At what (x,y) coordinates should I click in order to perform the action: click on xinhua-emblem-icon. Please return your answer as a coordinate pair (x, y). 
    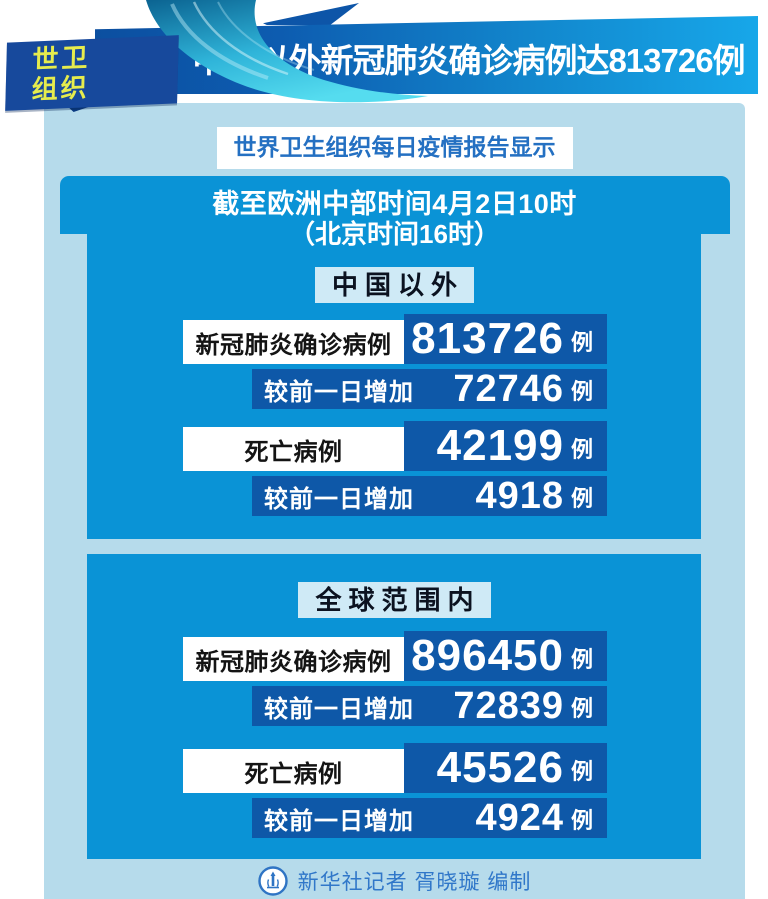
    Looking at the image, I should click on (272, 881).